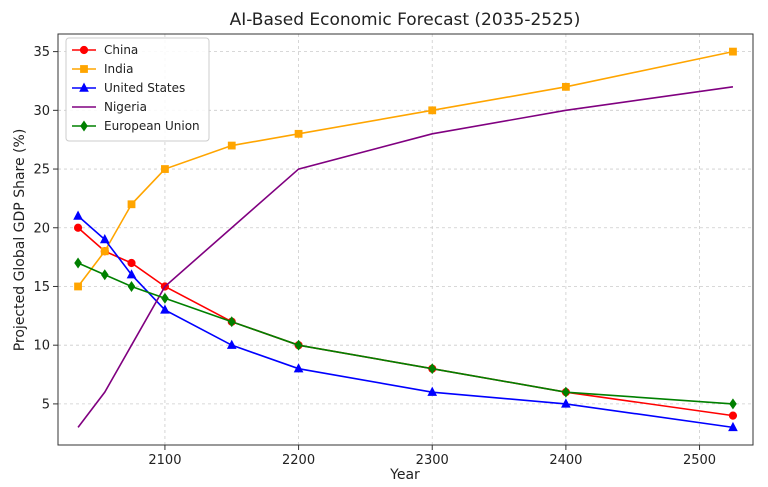  Describe the element at coordinates (41, 52) in the screenshot. I see `y-tick-label: 35` at that location.